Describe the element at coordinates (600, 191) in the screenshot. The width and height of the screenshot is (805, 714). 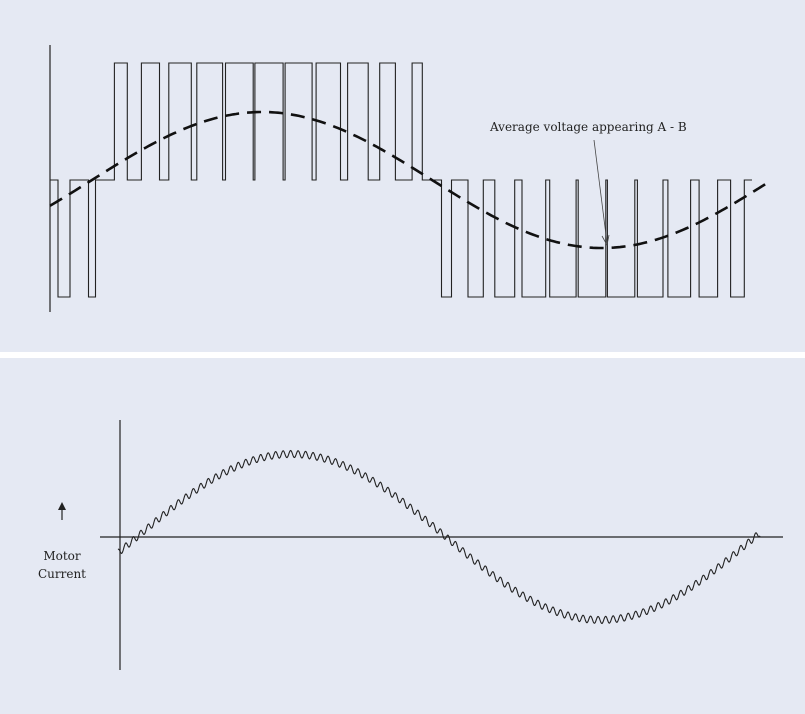
I see `annotation-arrow` at that location.